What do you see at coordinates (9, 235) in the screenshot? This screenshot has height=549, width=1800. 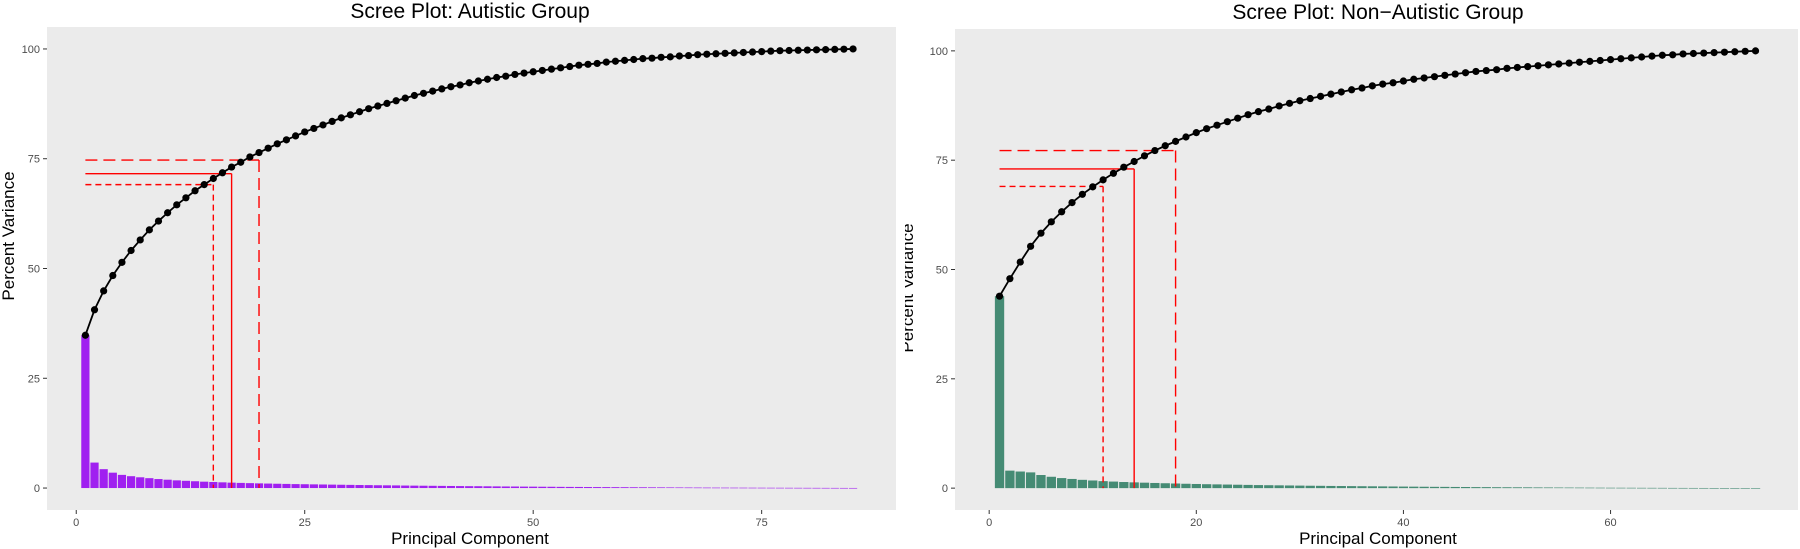 I see `y-axis-label: Percent Variance` at bounding box center [9, 235].